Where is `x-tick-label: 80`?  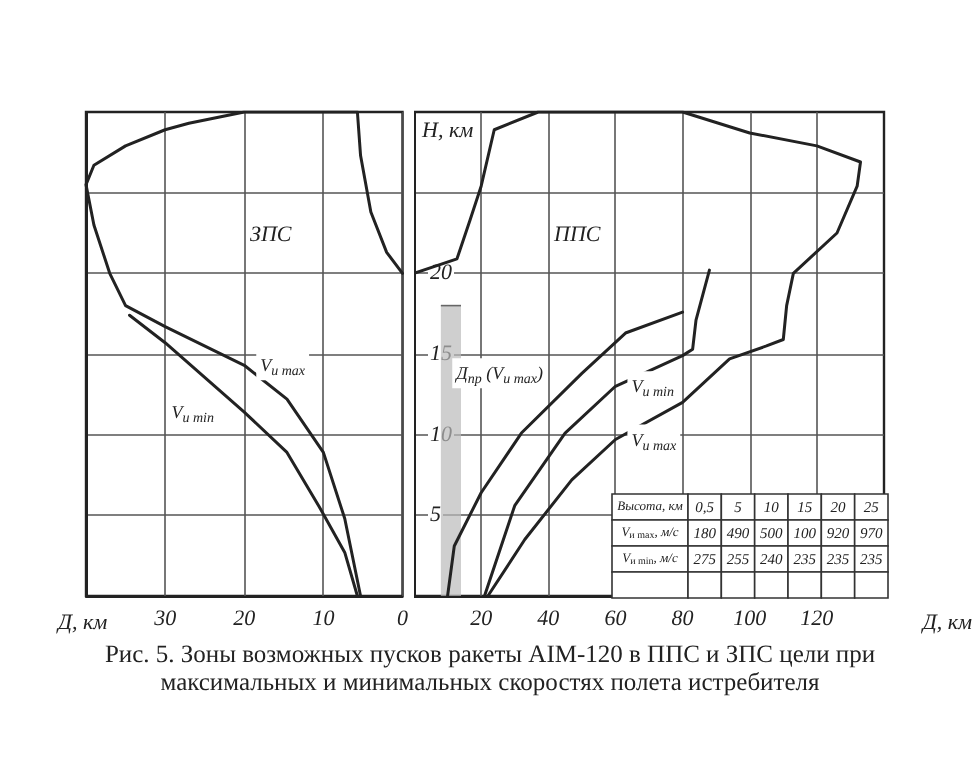 x-tick-label: 80 is located at coordinates (683, 619).